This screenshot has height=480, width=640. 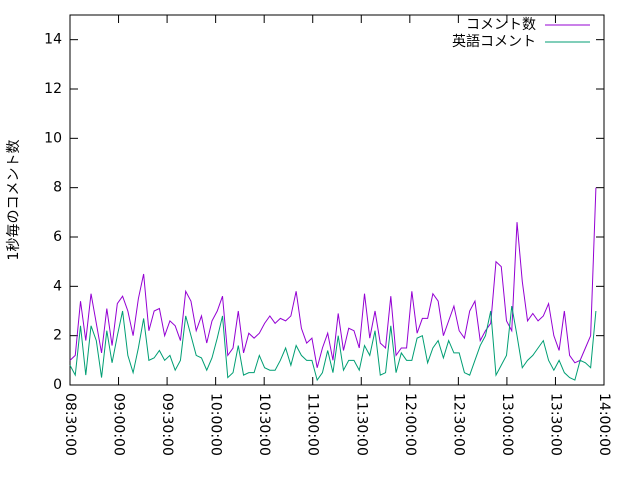 I want to click on legend-label: コメント数, so click(x=501, y=25).